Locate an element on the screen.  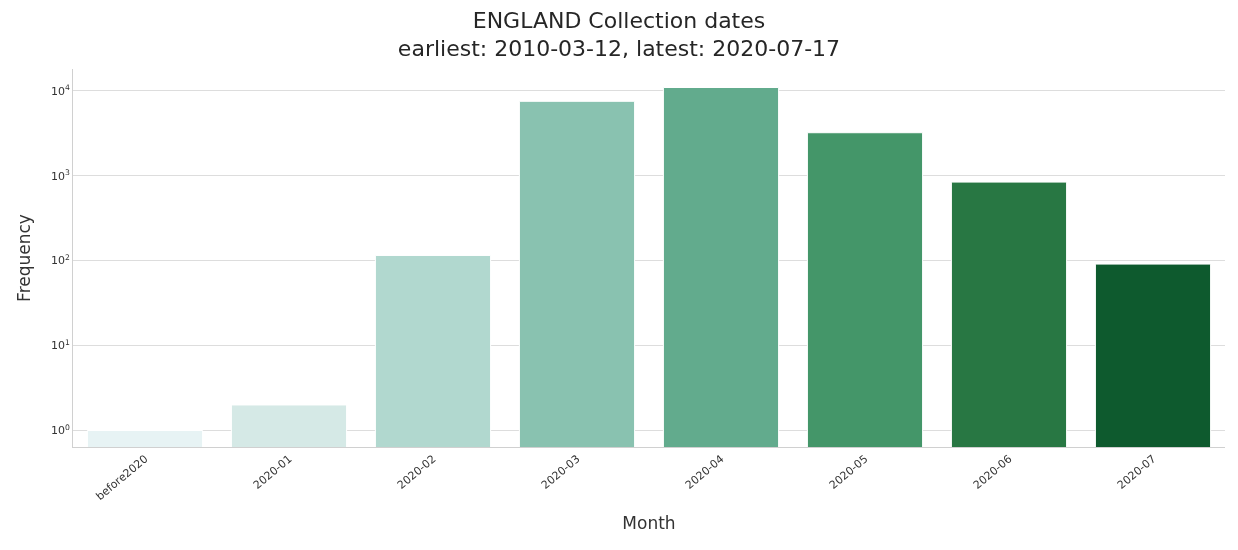
y-tick-label: 10$^{3}$ is located at coordinates (60, 175).